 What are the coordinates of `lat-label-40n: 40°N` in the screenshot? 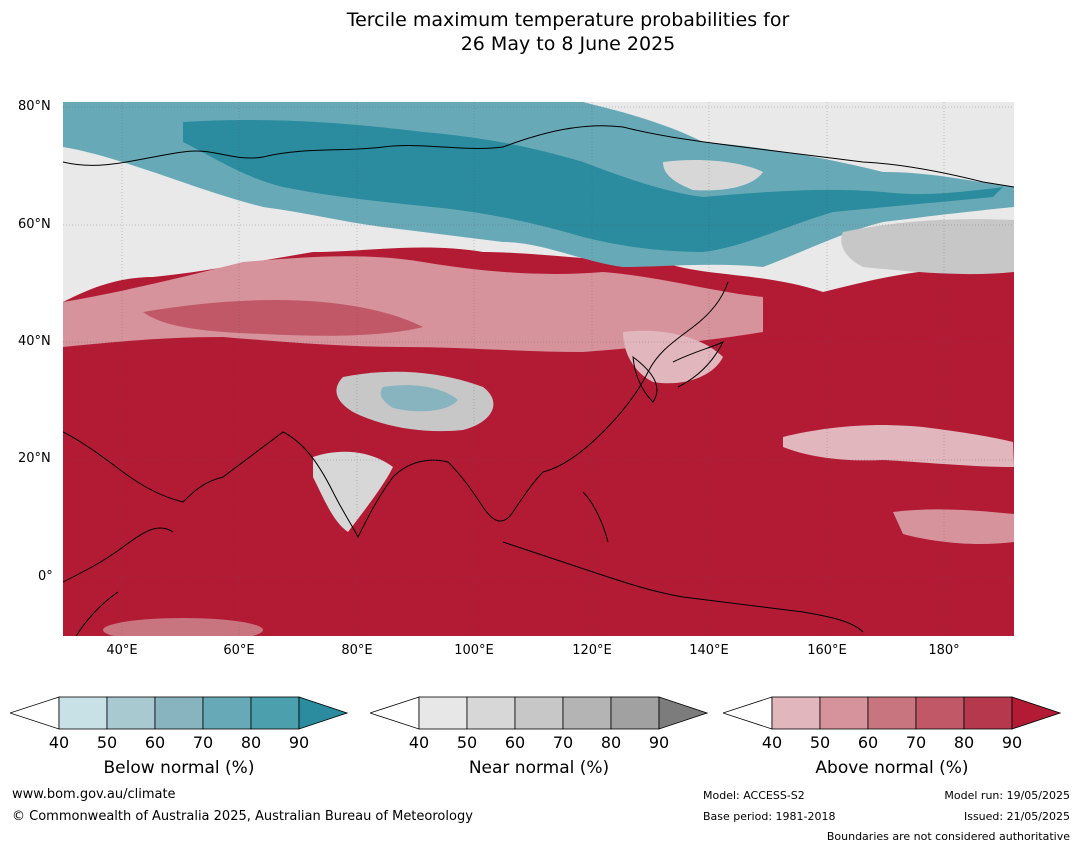 It's located at (34, 341).